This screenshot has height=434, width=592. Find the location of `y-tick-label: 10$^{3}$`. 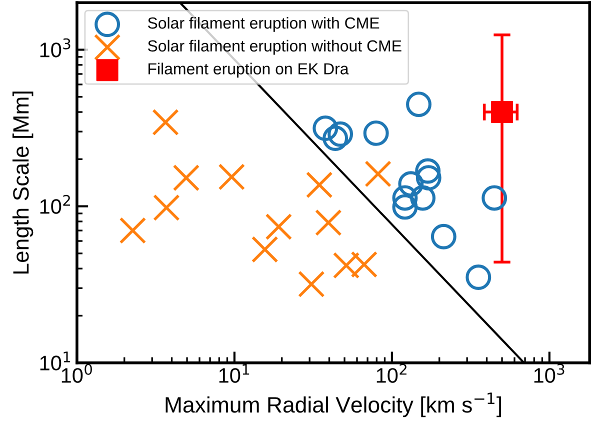

y-tick-label: 10$^{3}$ is located at coordinates (55, 48).